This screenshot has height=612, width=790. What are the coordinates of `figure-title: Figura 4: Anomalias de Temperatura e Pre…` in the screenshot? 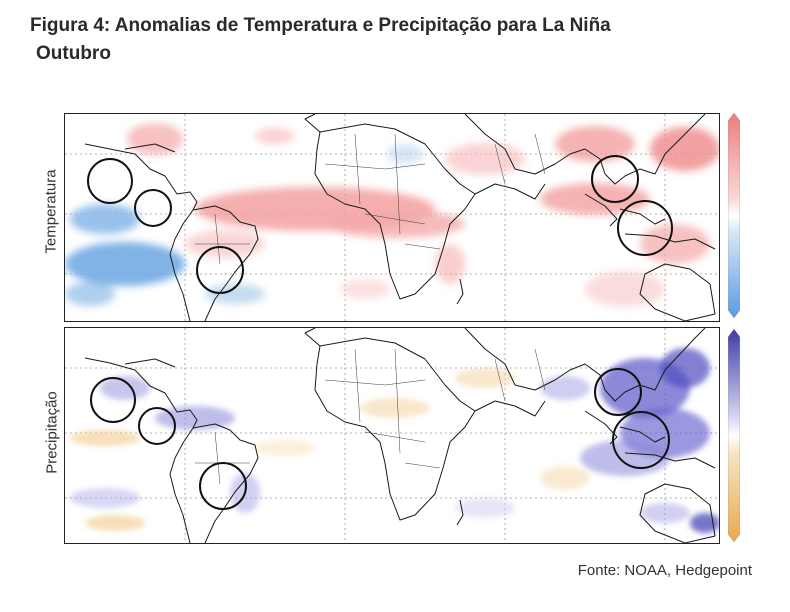 It's located at (320, 40).